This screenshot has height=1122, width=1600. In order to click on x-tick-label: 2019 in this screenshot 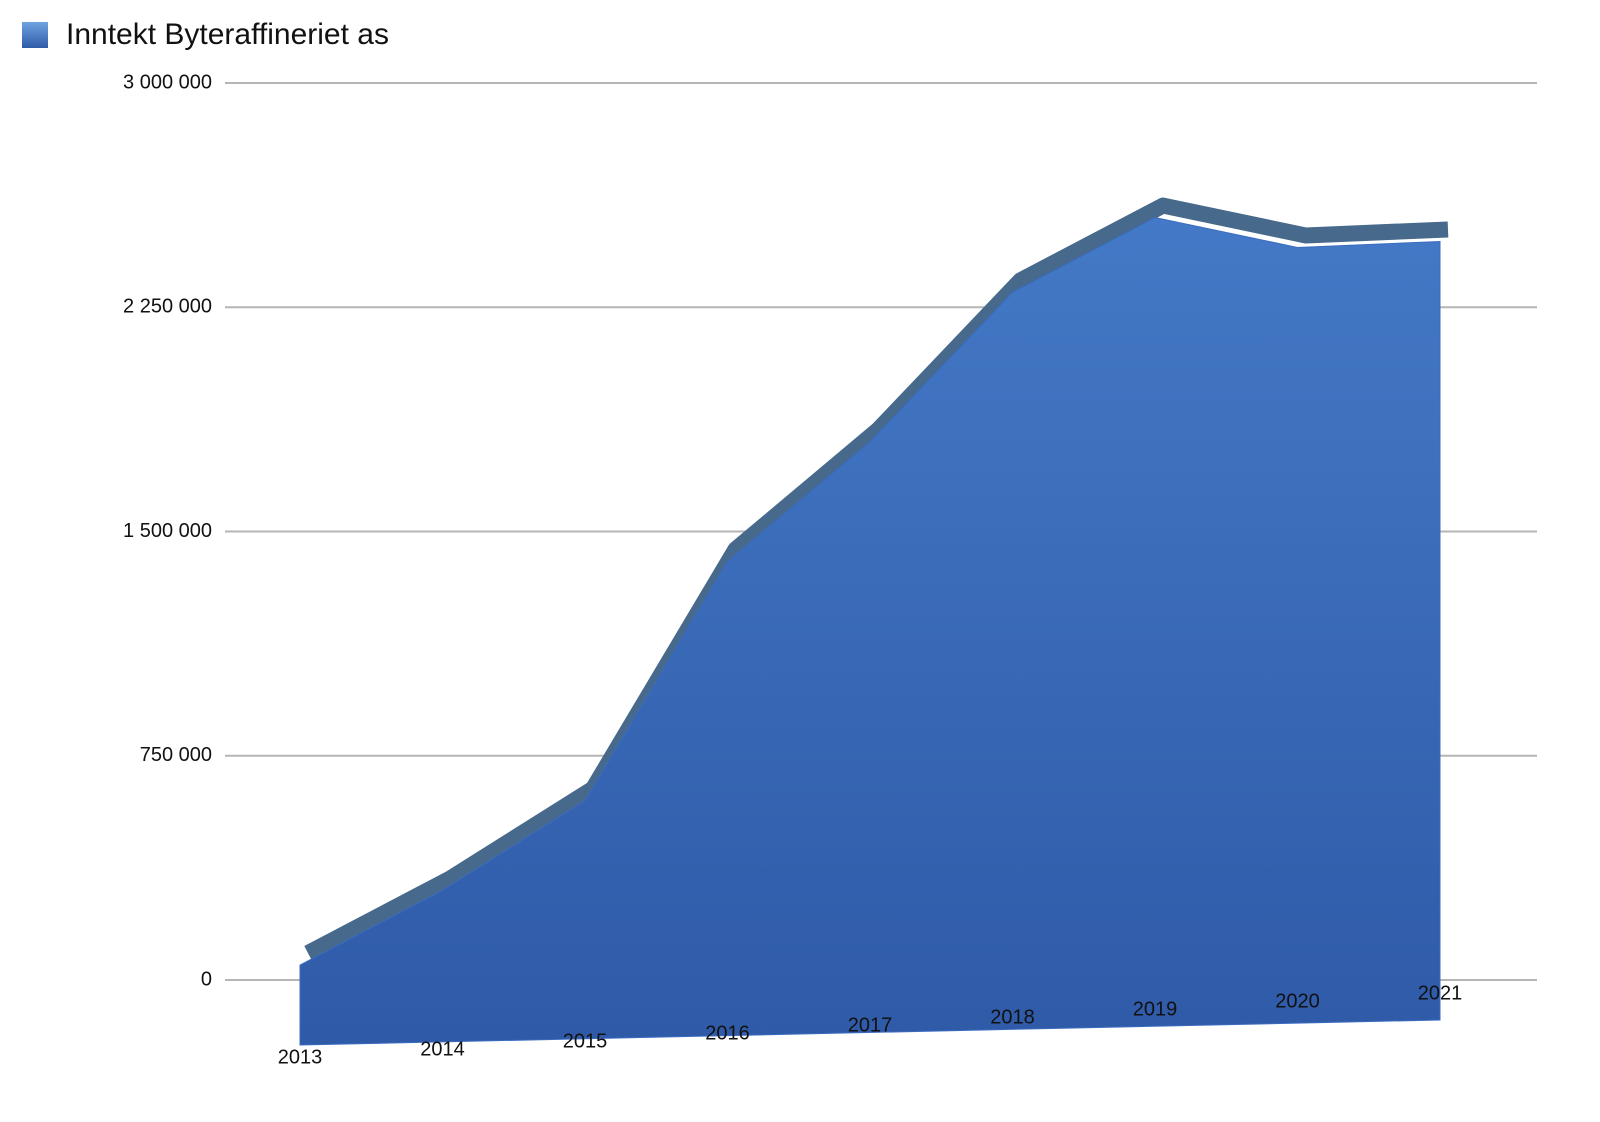, I will do `click(1155, 1009)`.